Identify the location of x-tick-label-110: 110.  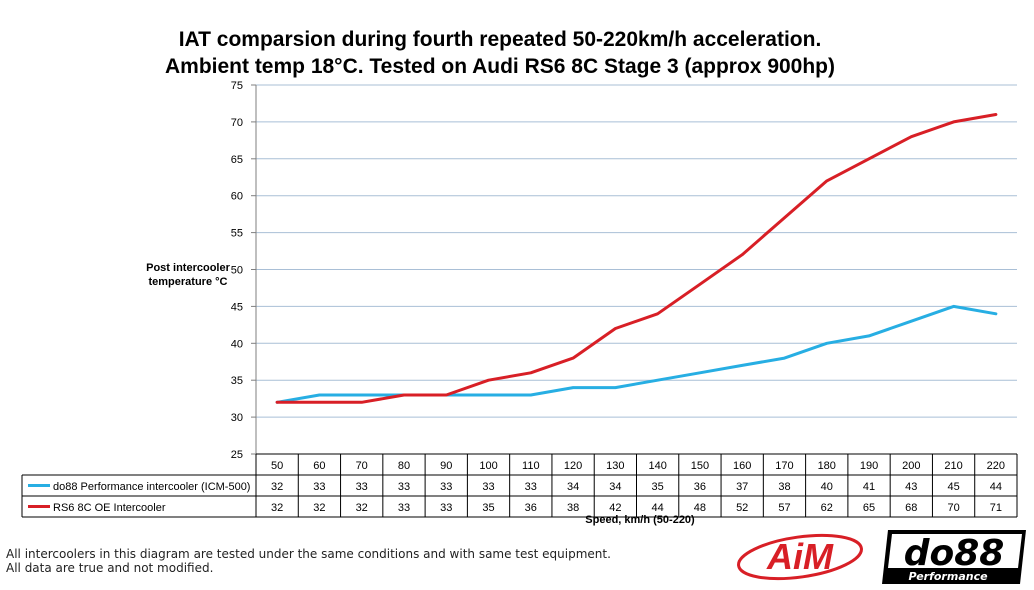
(531, 466).